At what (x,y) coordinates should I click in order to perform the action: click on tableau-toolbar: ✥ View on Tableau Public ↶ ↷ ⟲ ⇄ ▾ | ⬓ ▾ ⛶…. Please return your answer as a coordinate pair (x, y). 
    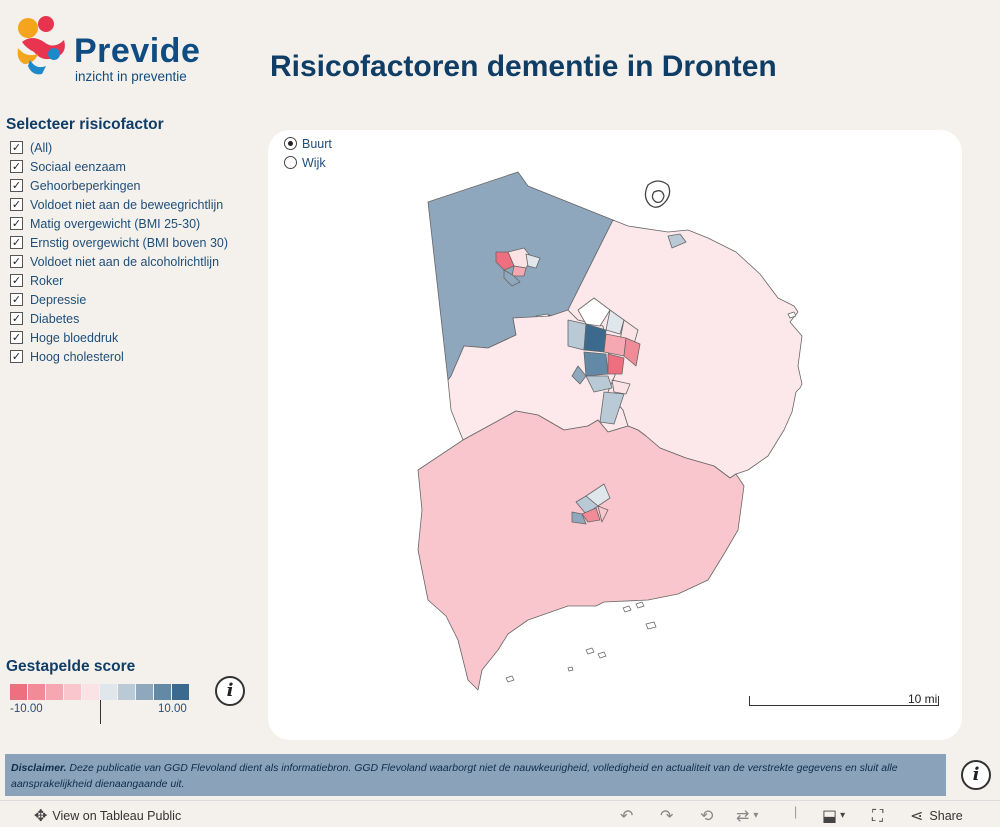
    Looking at the image, I should click on (500, 813).